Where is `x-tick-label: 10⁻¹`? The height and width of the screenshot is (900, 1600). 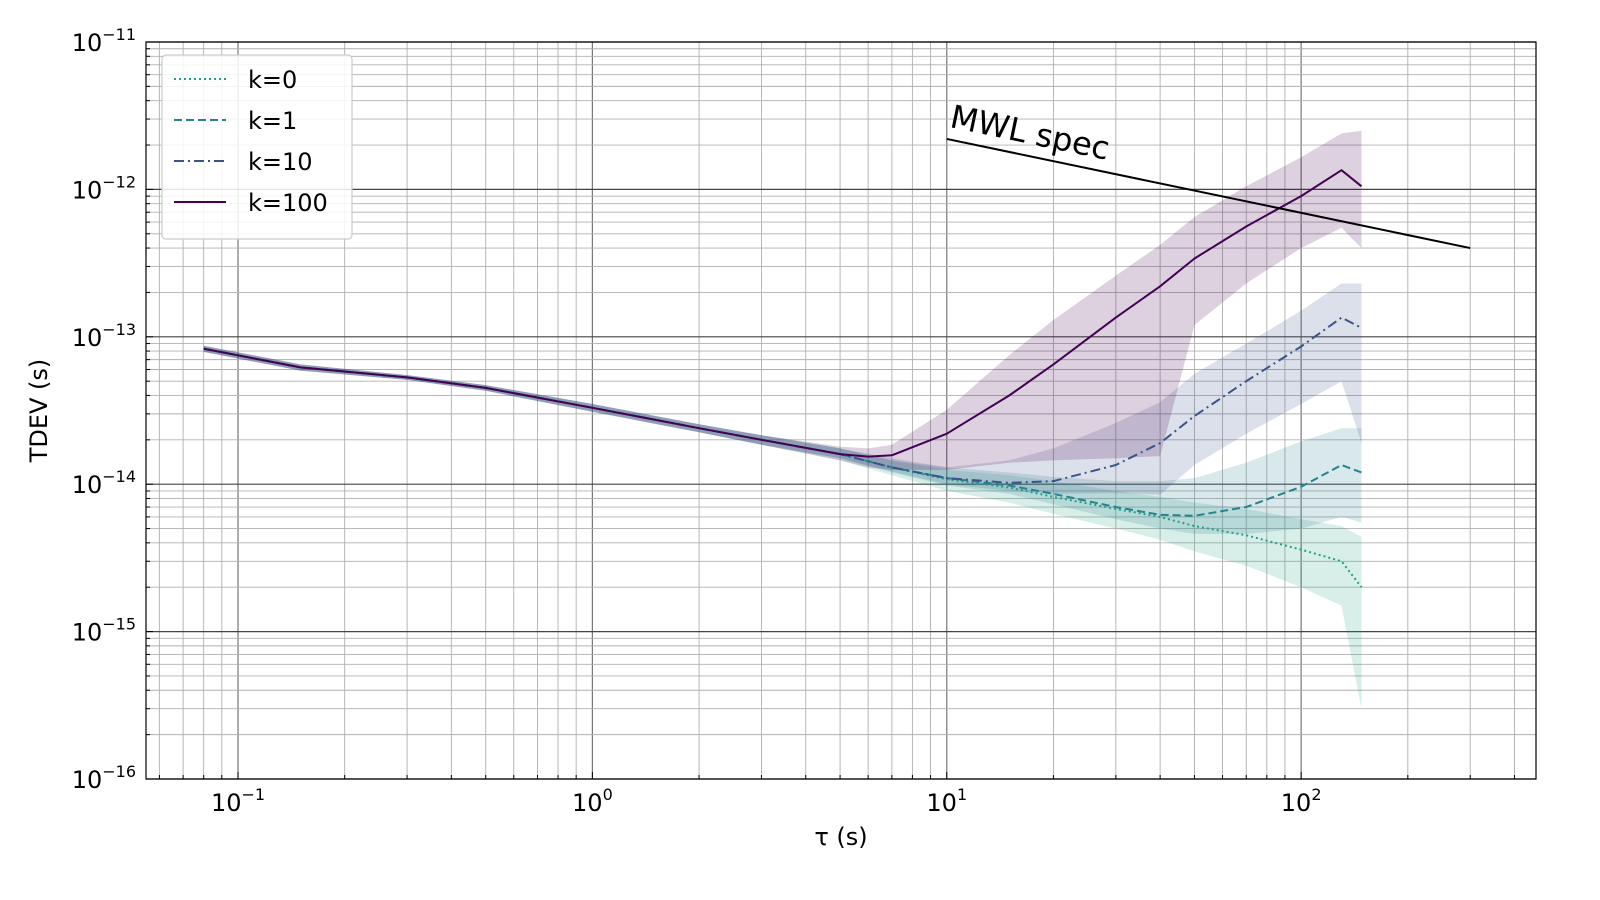 x-tick-label: 10⁻¹ is located at coordinates (238, 801).